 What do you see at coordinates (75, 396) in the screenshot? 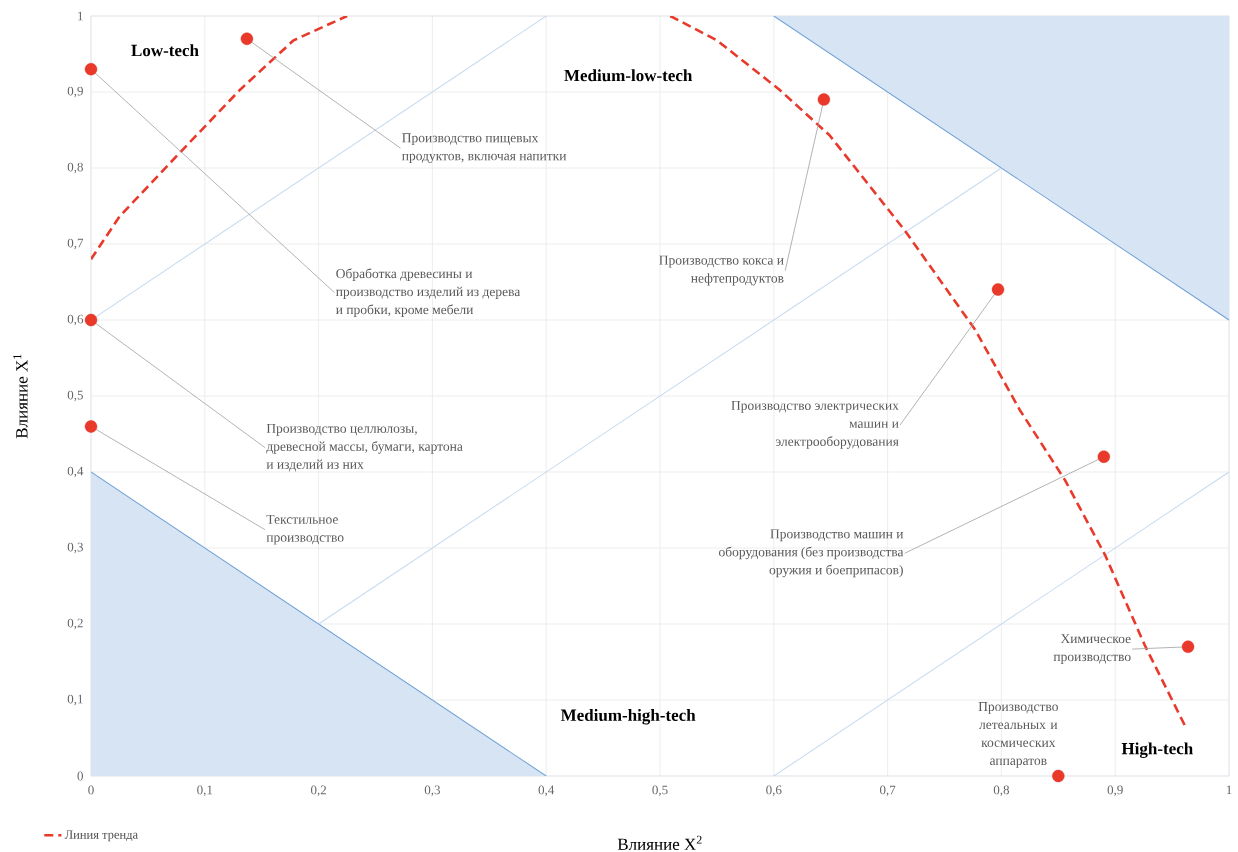
I see `y-tick-label: 0,5` at bounding box center [75, 396].